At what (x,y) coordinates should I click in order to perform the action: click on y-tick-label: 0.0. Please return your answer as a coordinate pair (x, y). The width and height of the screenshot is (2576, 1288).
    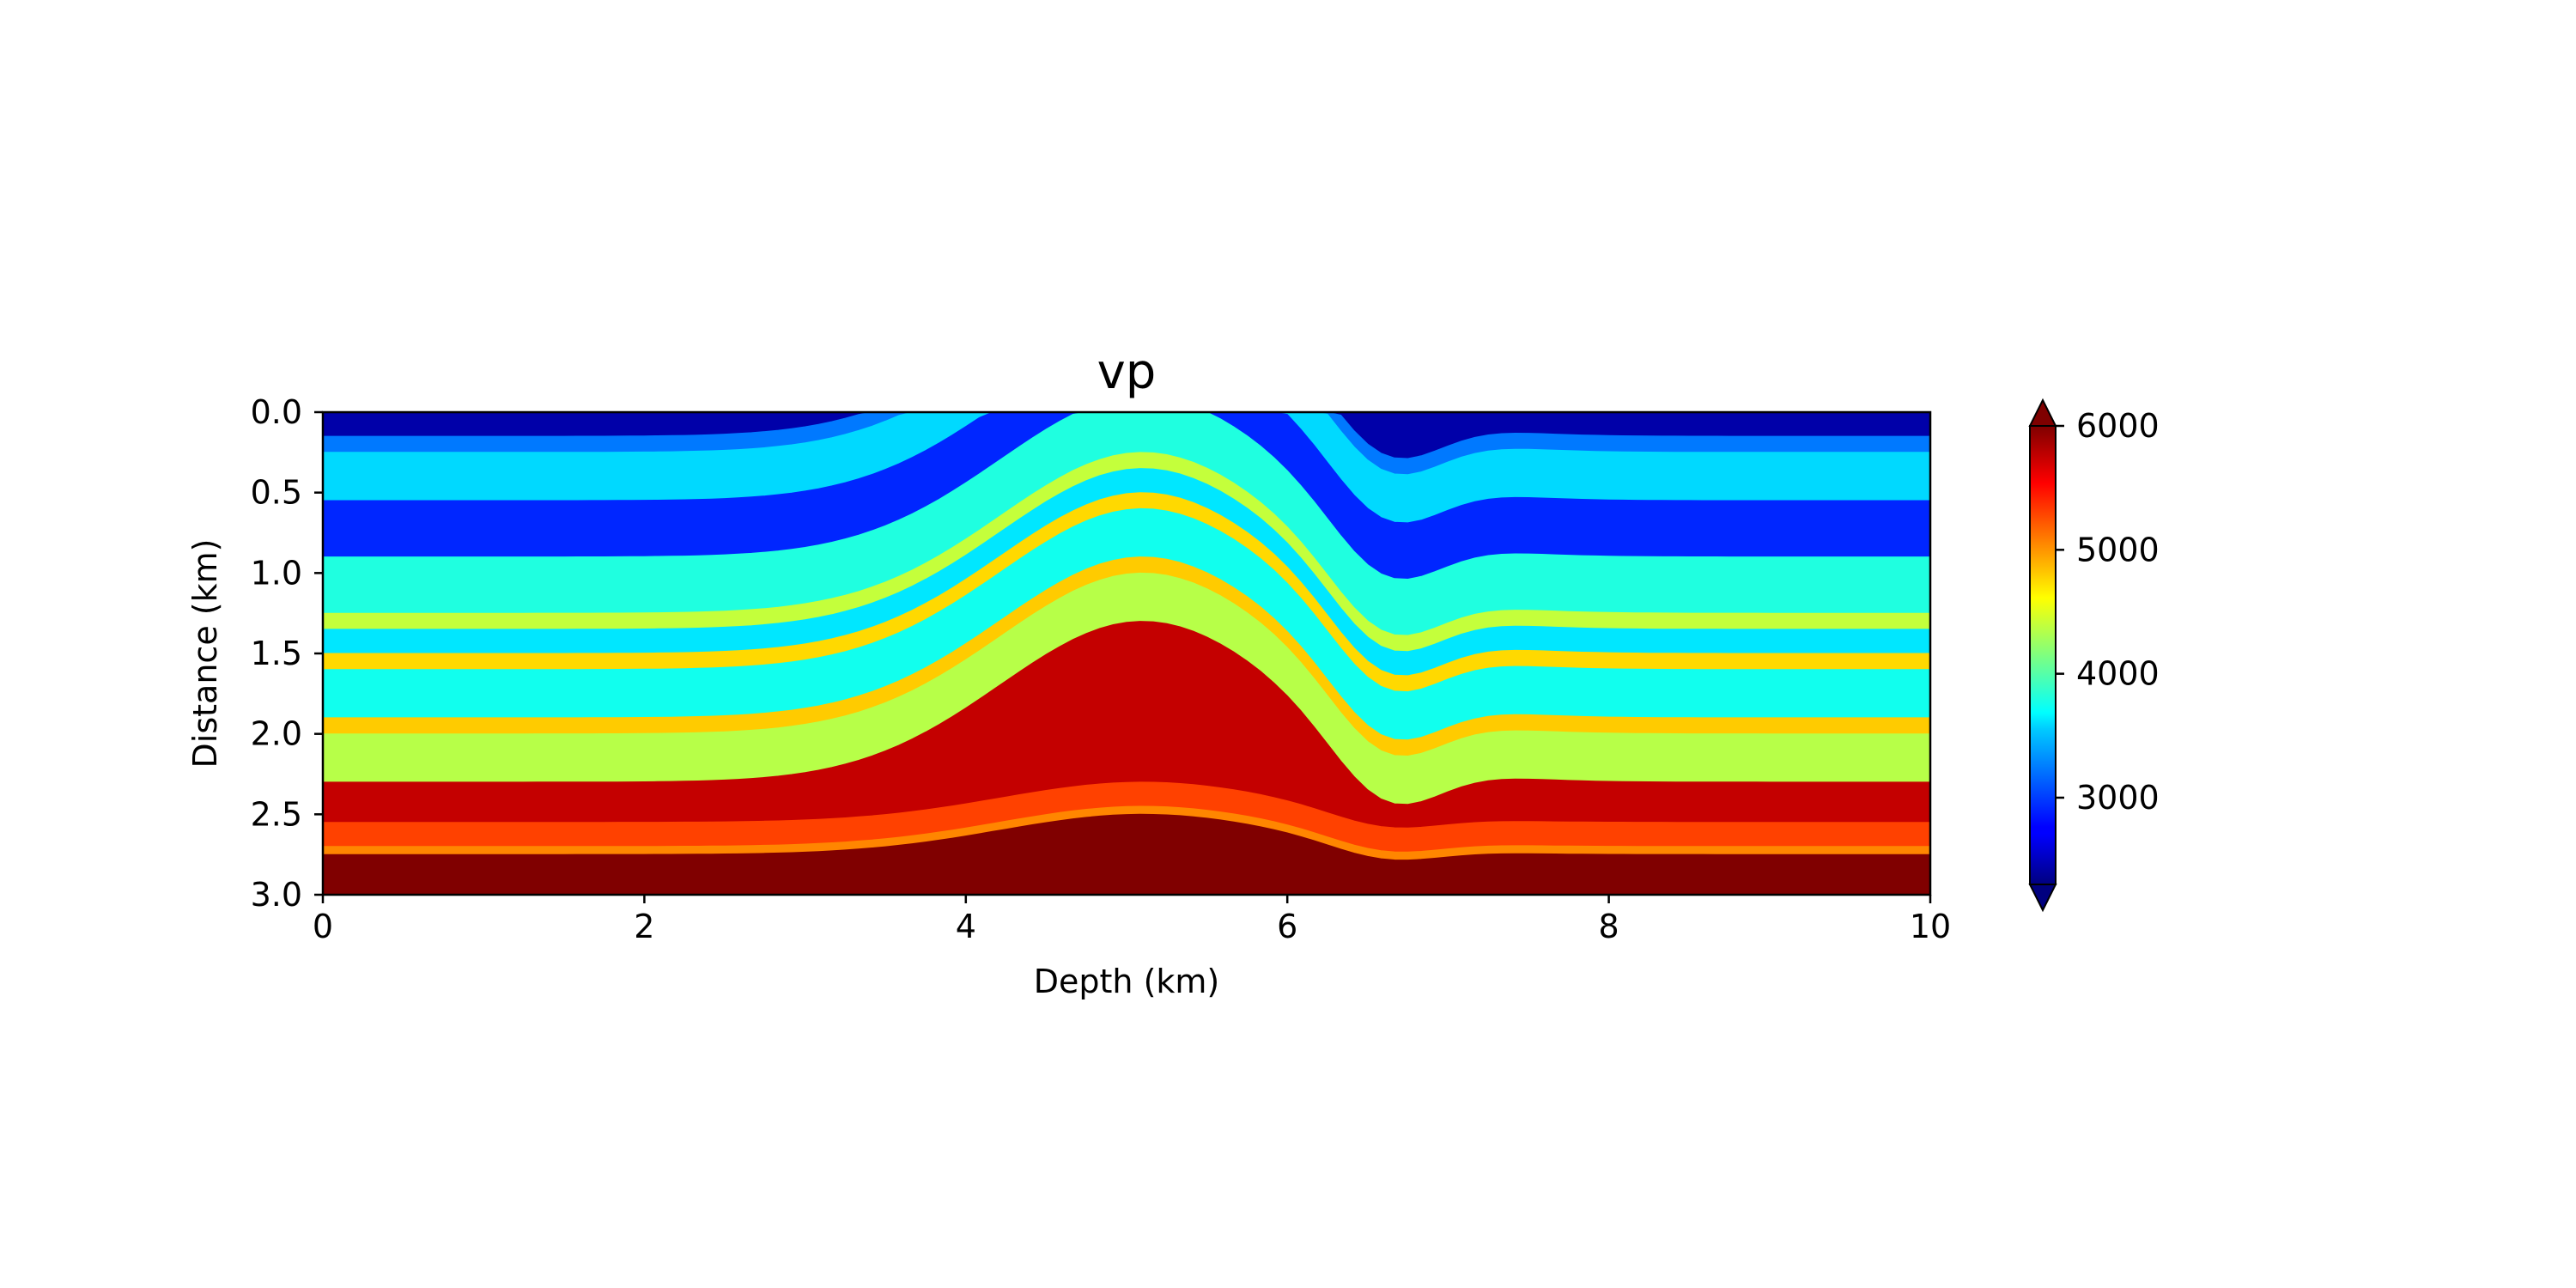
    Looking at the image, I should click on (276, 412).